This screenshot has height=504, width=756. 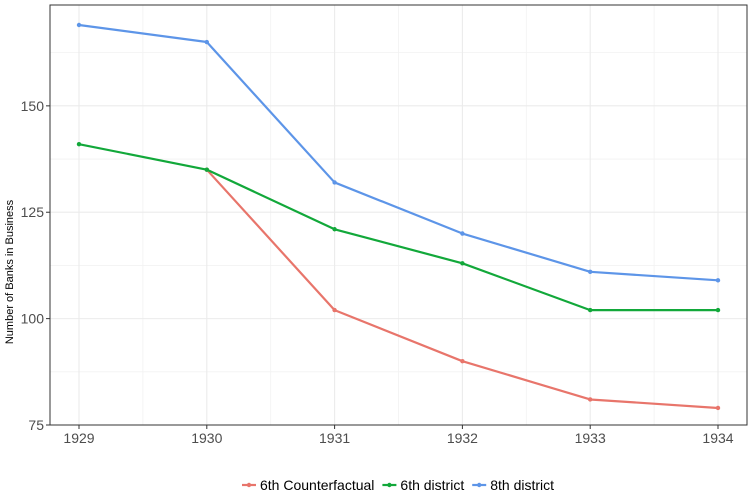 I want to click on legend-label: 6th Counterfactual, so click(x=317, y=485).